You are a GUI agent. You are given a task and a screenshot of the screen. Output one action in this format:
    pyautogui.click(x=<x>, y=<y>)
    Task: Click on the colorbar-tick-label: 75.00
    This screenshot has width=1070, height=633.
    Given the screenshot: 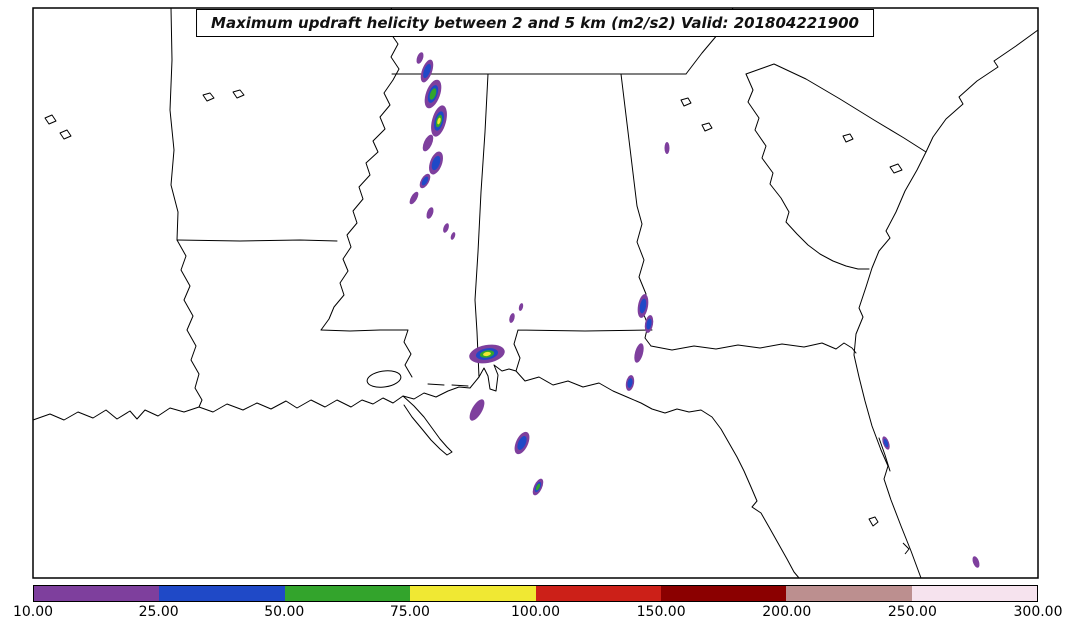 What is the action you would take?
    pyautogui.click(x=409, y=612)
    